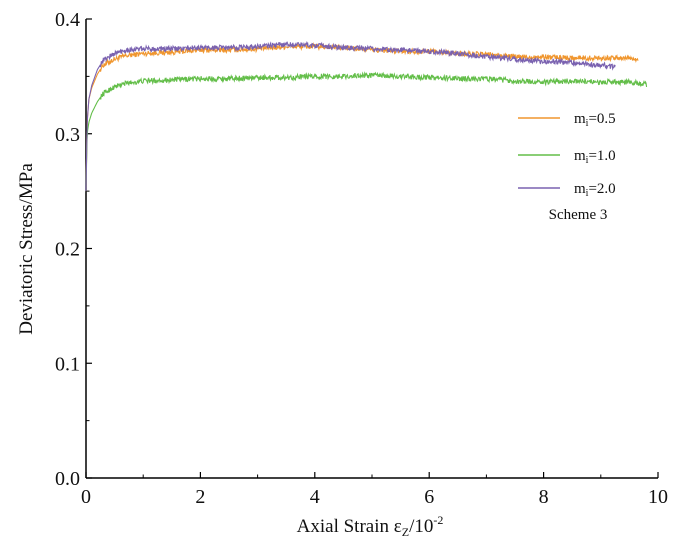 This screenshot has height=550, width=685. Describe the element at coordinates (567, 155) in the screenshot. I see `legend: mi=0.5 mi=1.0 mi=2.0` at that location.